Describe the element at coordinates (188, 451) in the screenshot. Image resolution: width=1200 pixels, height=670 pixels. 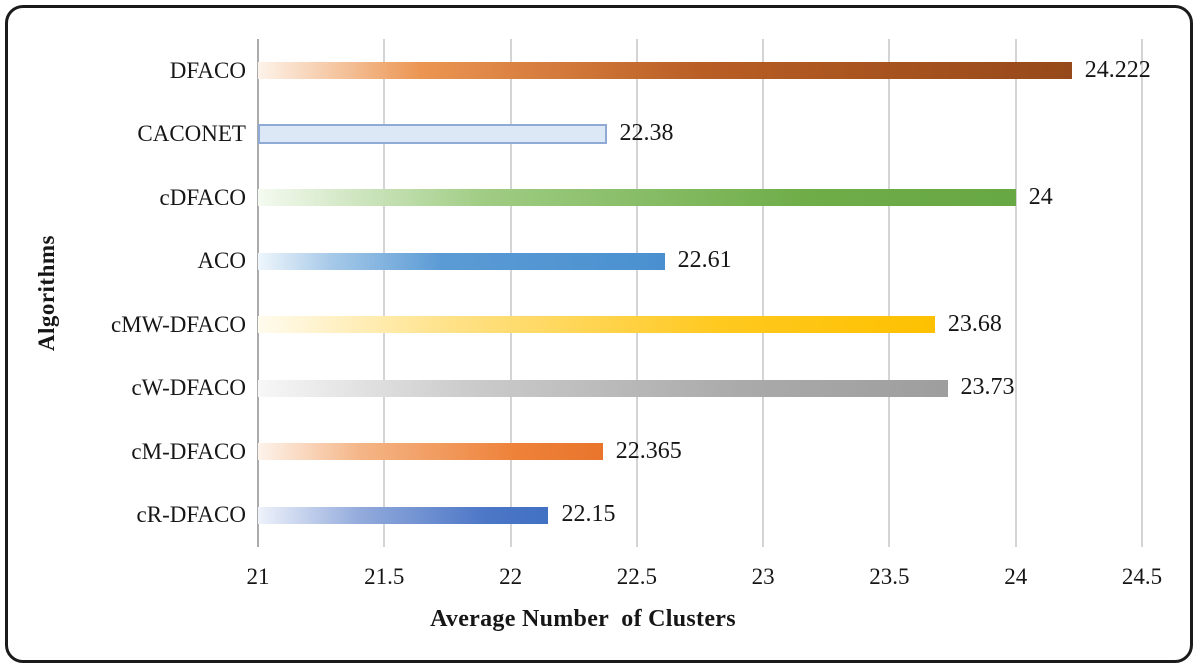
I see `category-label-cm-dfaco: cM-DFACO` at that location.